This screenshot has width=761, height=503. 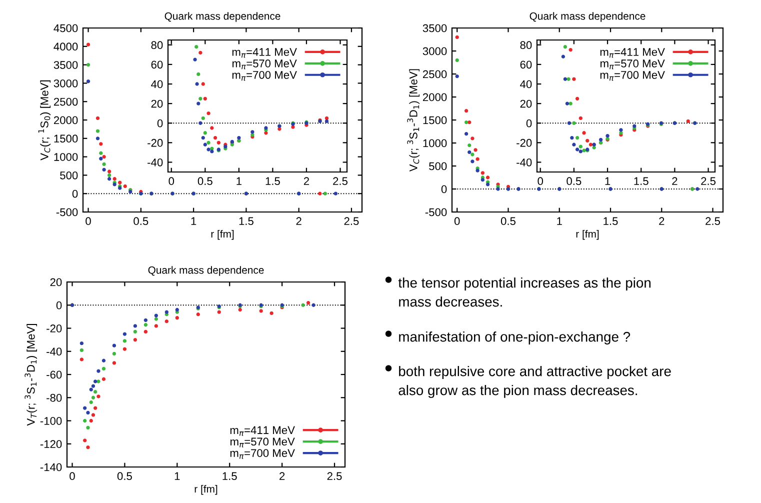 What do you see at coordinates (51, 444) in the screenshot?
I see `y-tick-label: -120` at bounding box center [51, 444].